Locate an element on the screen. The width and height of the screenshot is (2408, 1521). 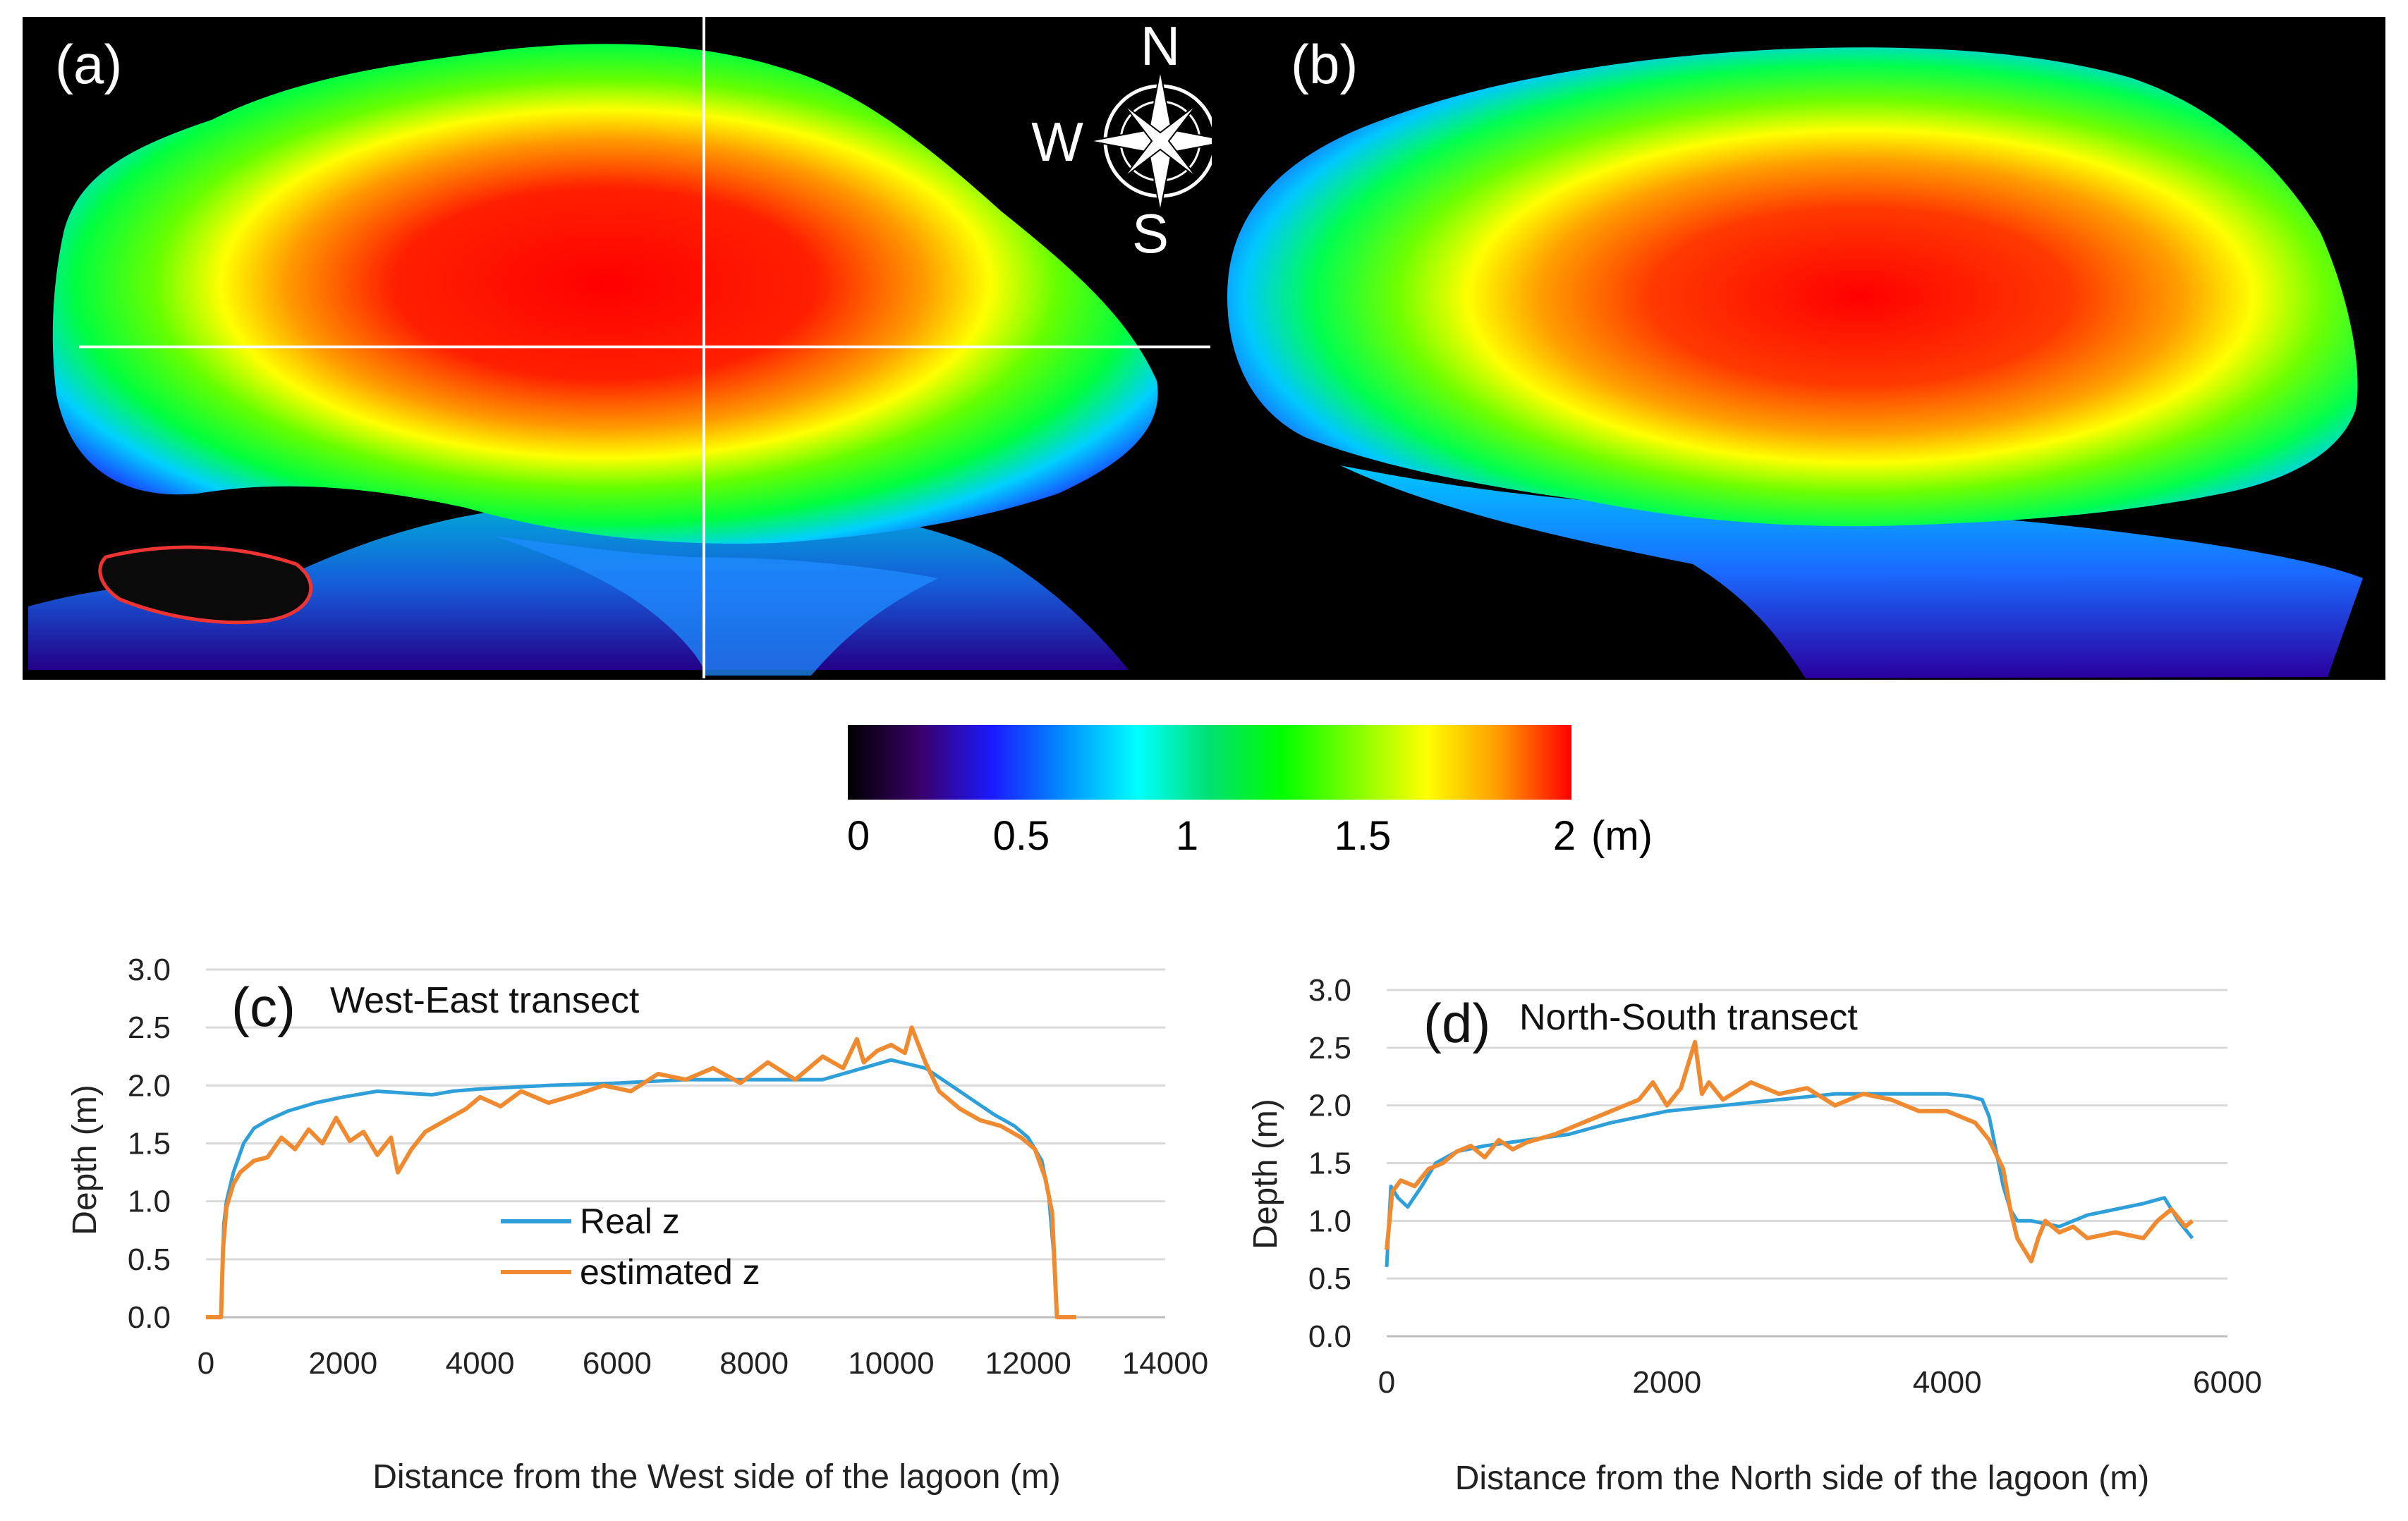
chart-d-y-tick-label: 0.5 is located at coordinates (1330, 1279).